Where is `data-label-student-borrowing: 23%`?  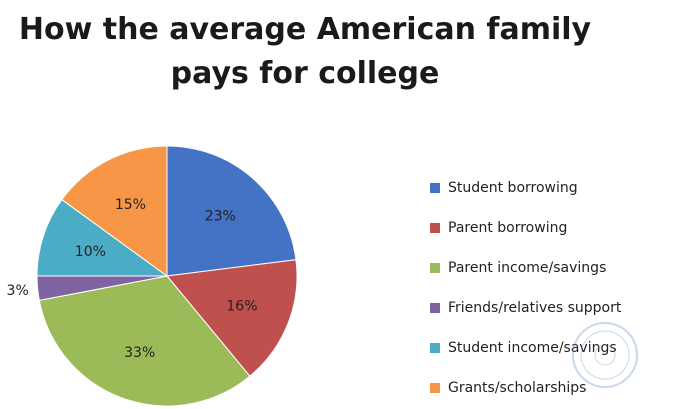
data-label-student-borrowing: 23% is located at coordinates (220, 217).